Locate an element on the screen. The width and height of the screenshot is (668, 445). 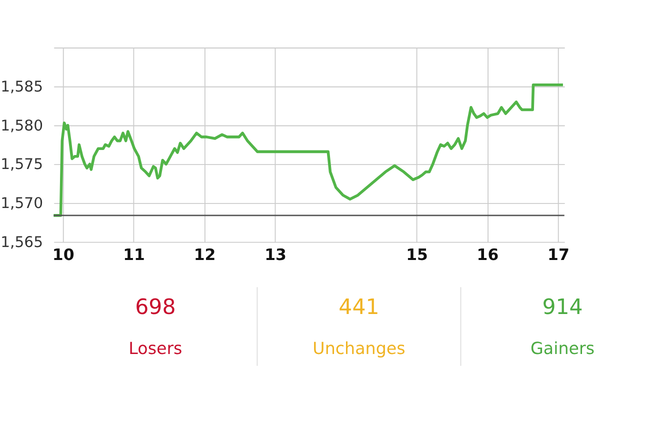
data-label: 914 is located at coordinates (562, 307).